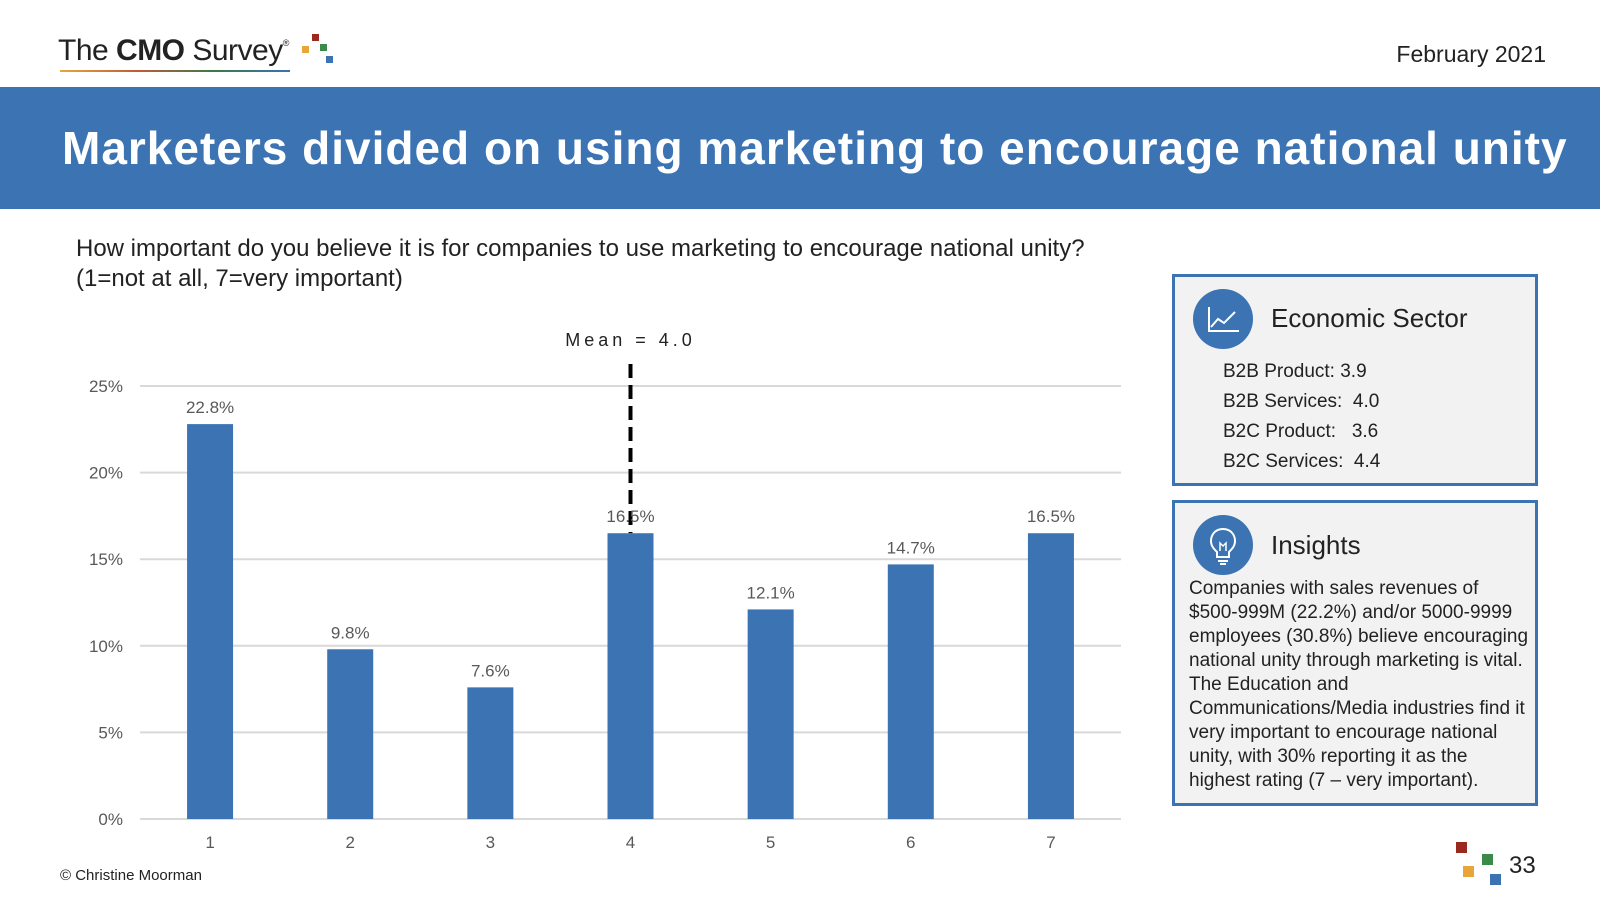 This screenshot has width=1600, height=900. Describe the element at coordinates (771, 592) in the screenshot. I see `data-label: 12.1%` at that location.